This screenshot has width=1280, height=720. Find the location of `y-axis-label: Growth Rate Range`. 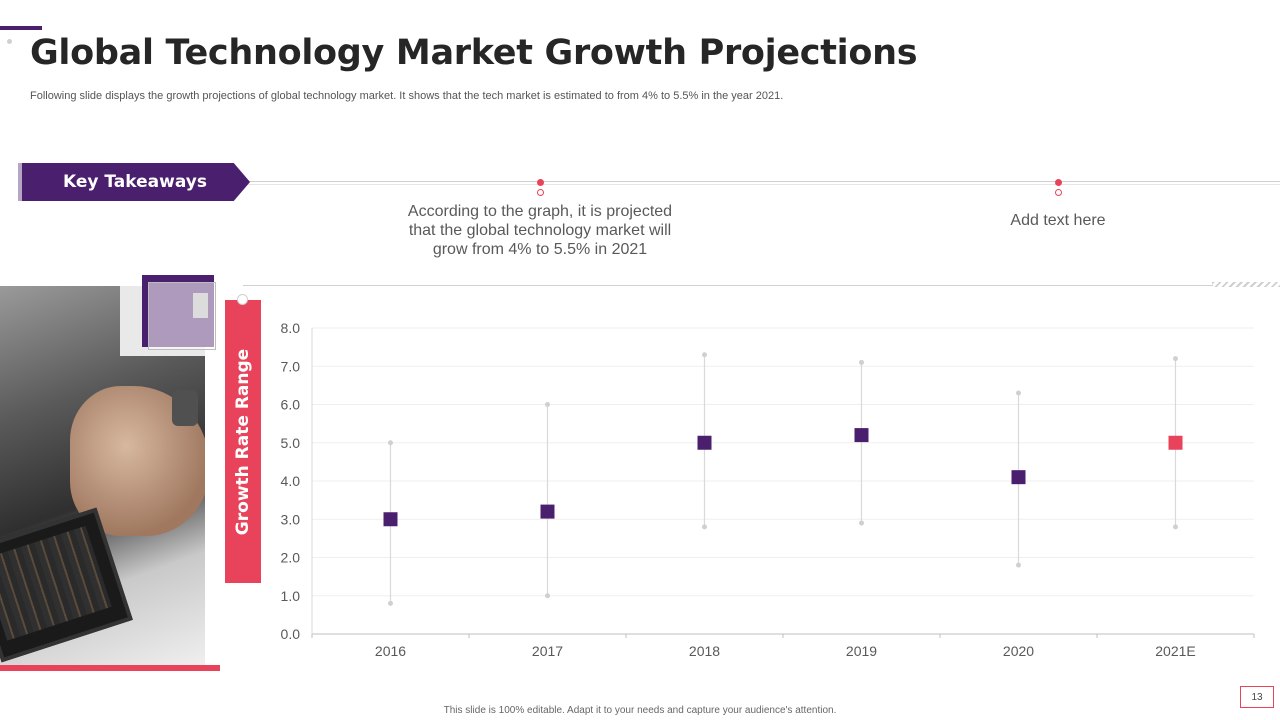

y-axis-label: Growth Rate Range is located at coordinates (243, 442).